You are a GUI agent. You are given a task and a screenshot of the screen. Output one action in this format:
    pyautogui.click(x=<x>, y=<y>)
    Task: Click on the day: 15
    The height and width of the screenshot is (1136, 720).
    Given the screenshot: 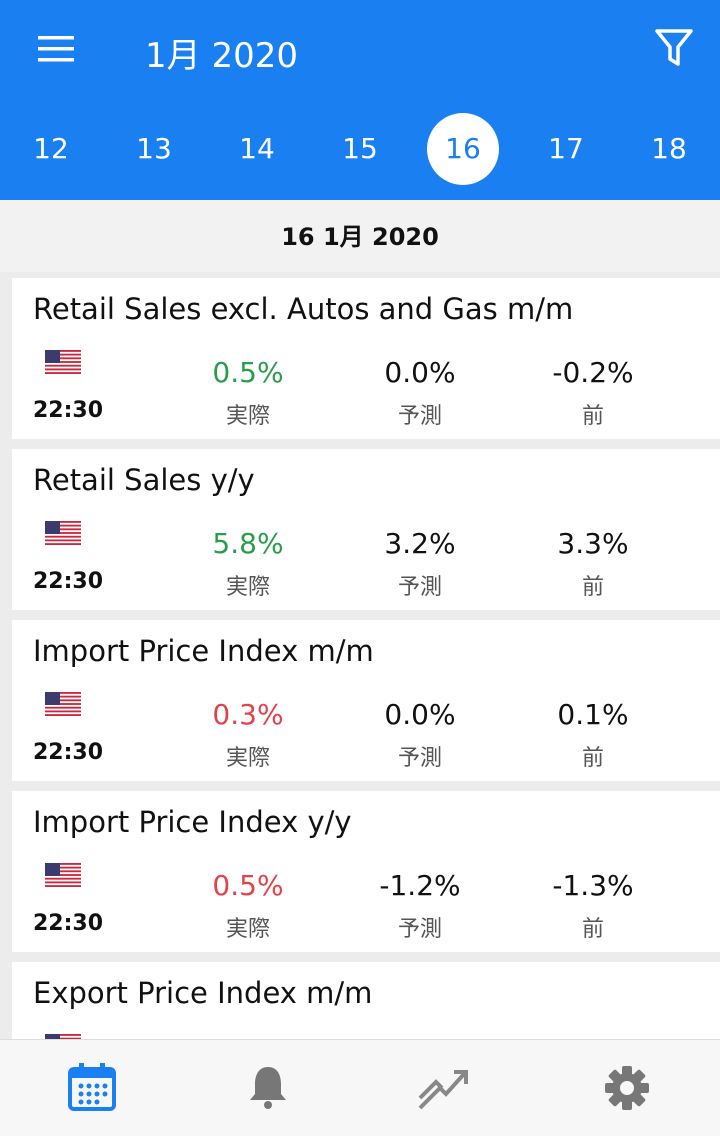 What is the action you would take?
    pyautogui.click(x=360, y=148)
    